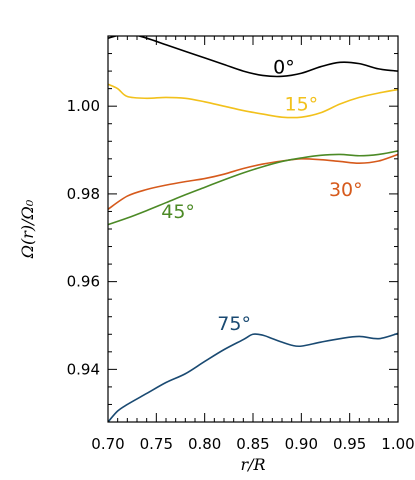  What do you see at coordinates (83, 282) in the screenshot?
I see `y-tick-label: 0.96` at bounding box center [83, 282].